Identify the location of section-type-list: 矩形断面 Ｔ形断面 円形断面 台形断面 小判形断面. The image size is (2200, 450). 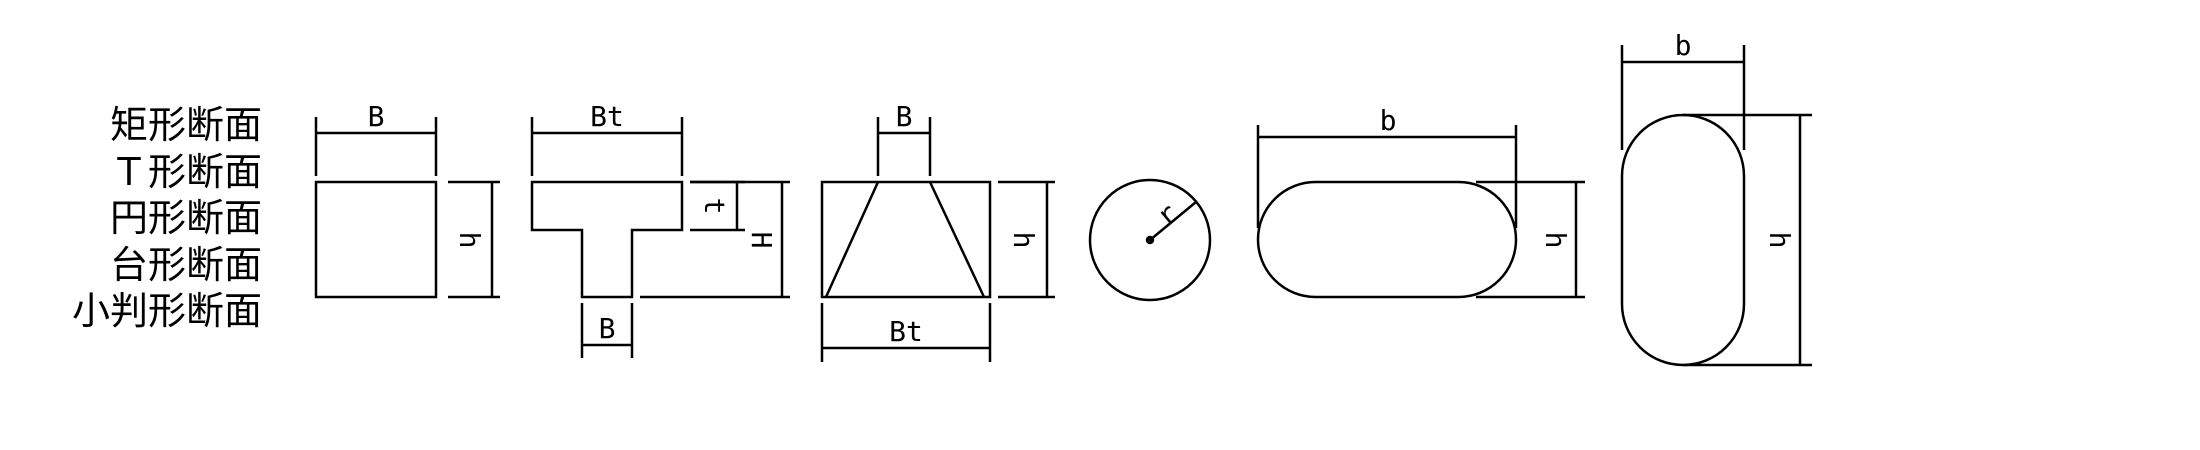
(145, 218).